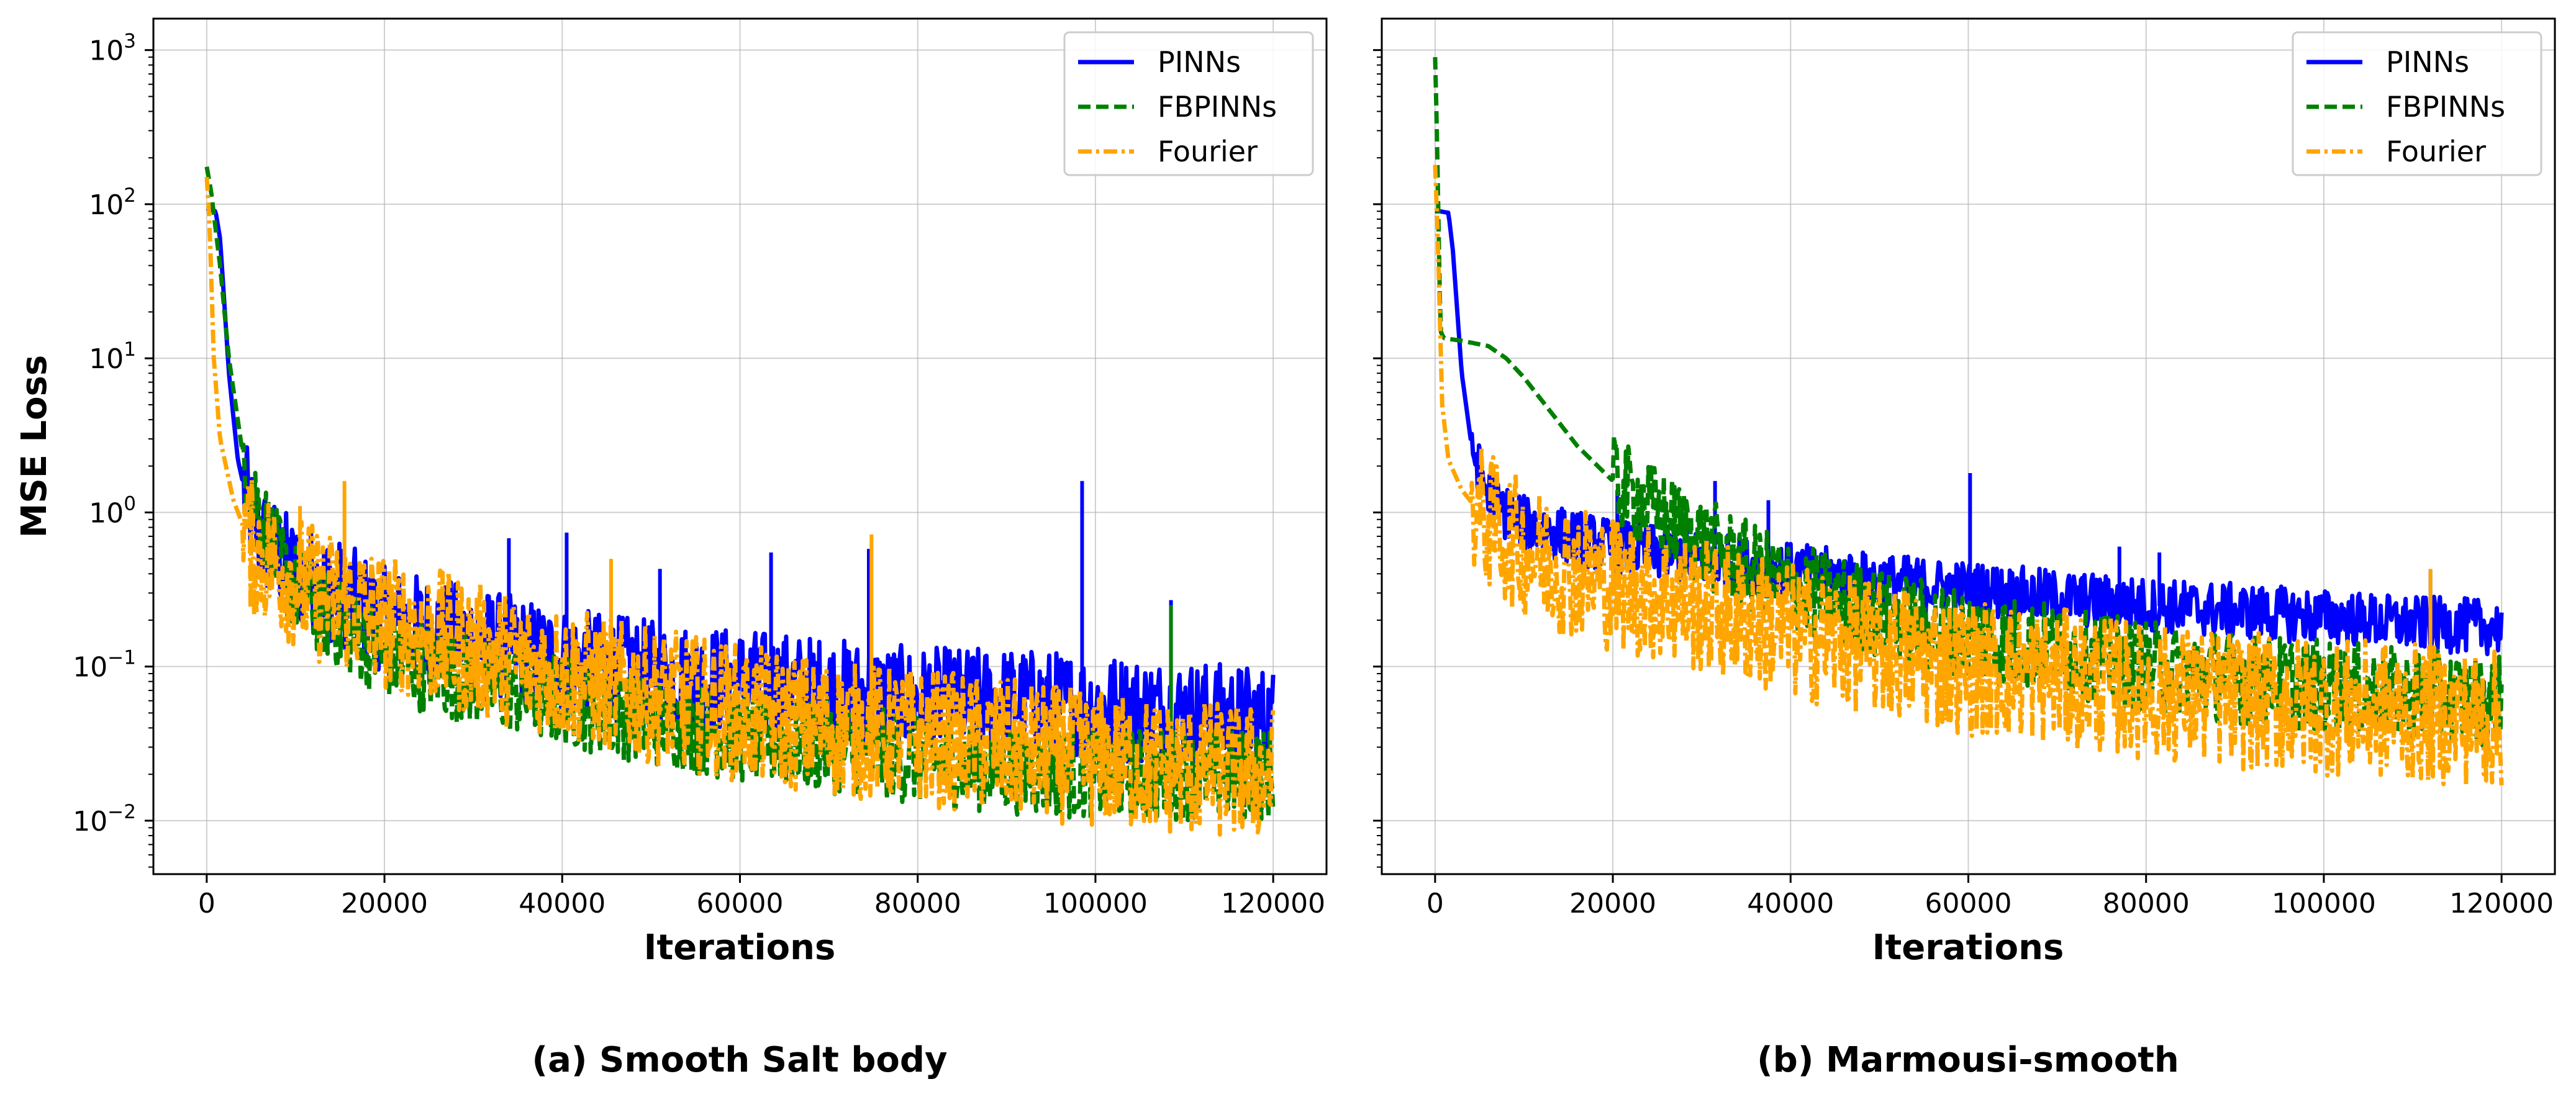  What do you see at coordinates (112, 510) in the screenshot?
I see `y-tick-label: 10⁰` at bounding box center [112, 510].